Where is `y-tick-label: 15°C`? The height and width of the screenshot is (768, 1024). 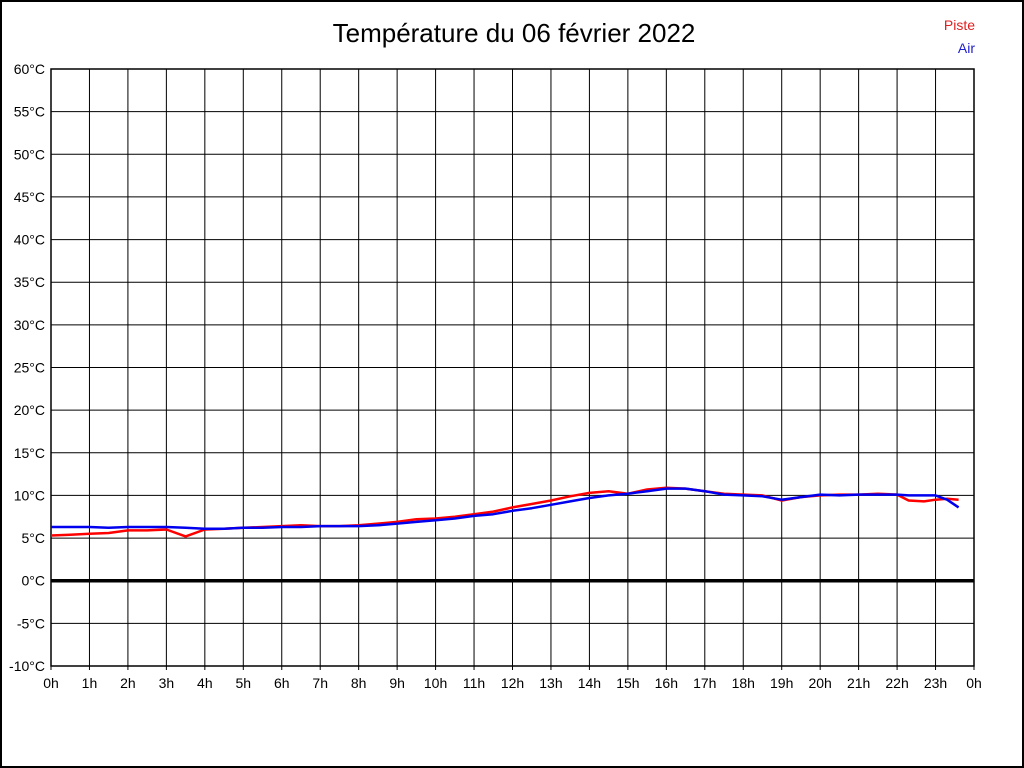 y-tick-label: 15°C is located at coordinates (29, 453).